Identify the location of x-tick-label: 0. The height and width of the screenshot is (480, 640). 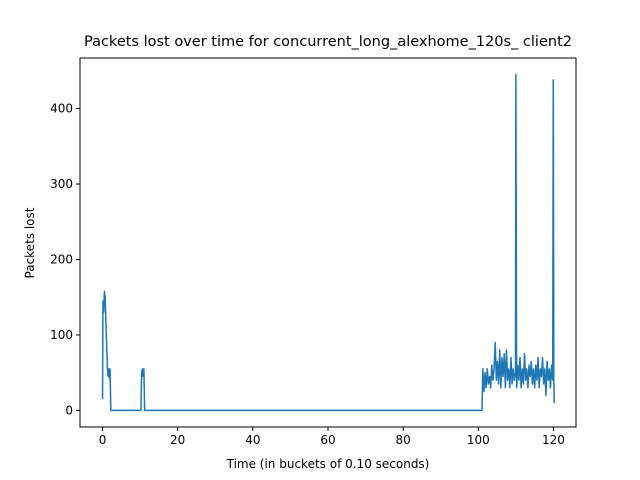
(103, 440).